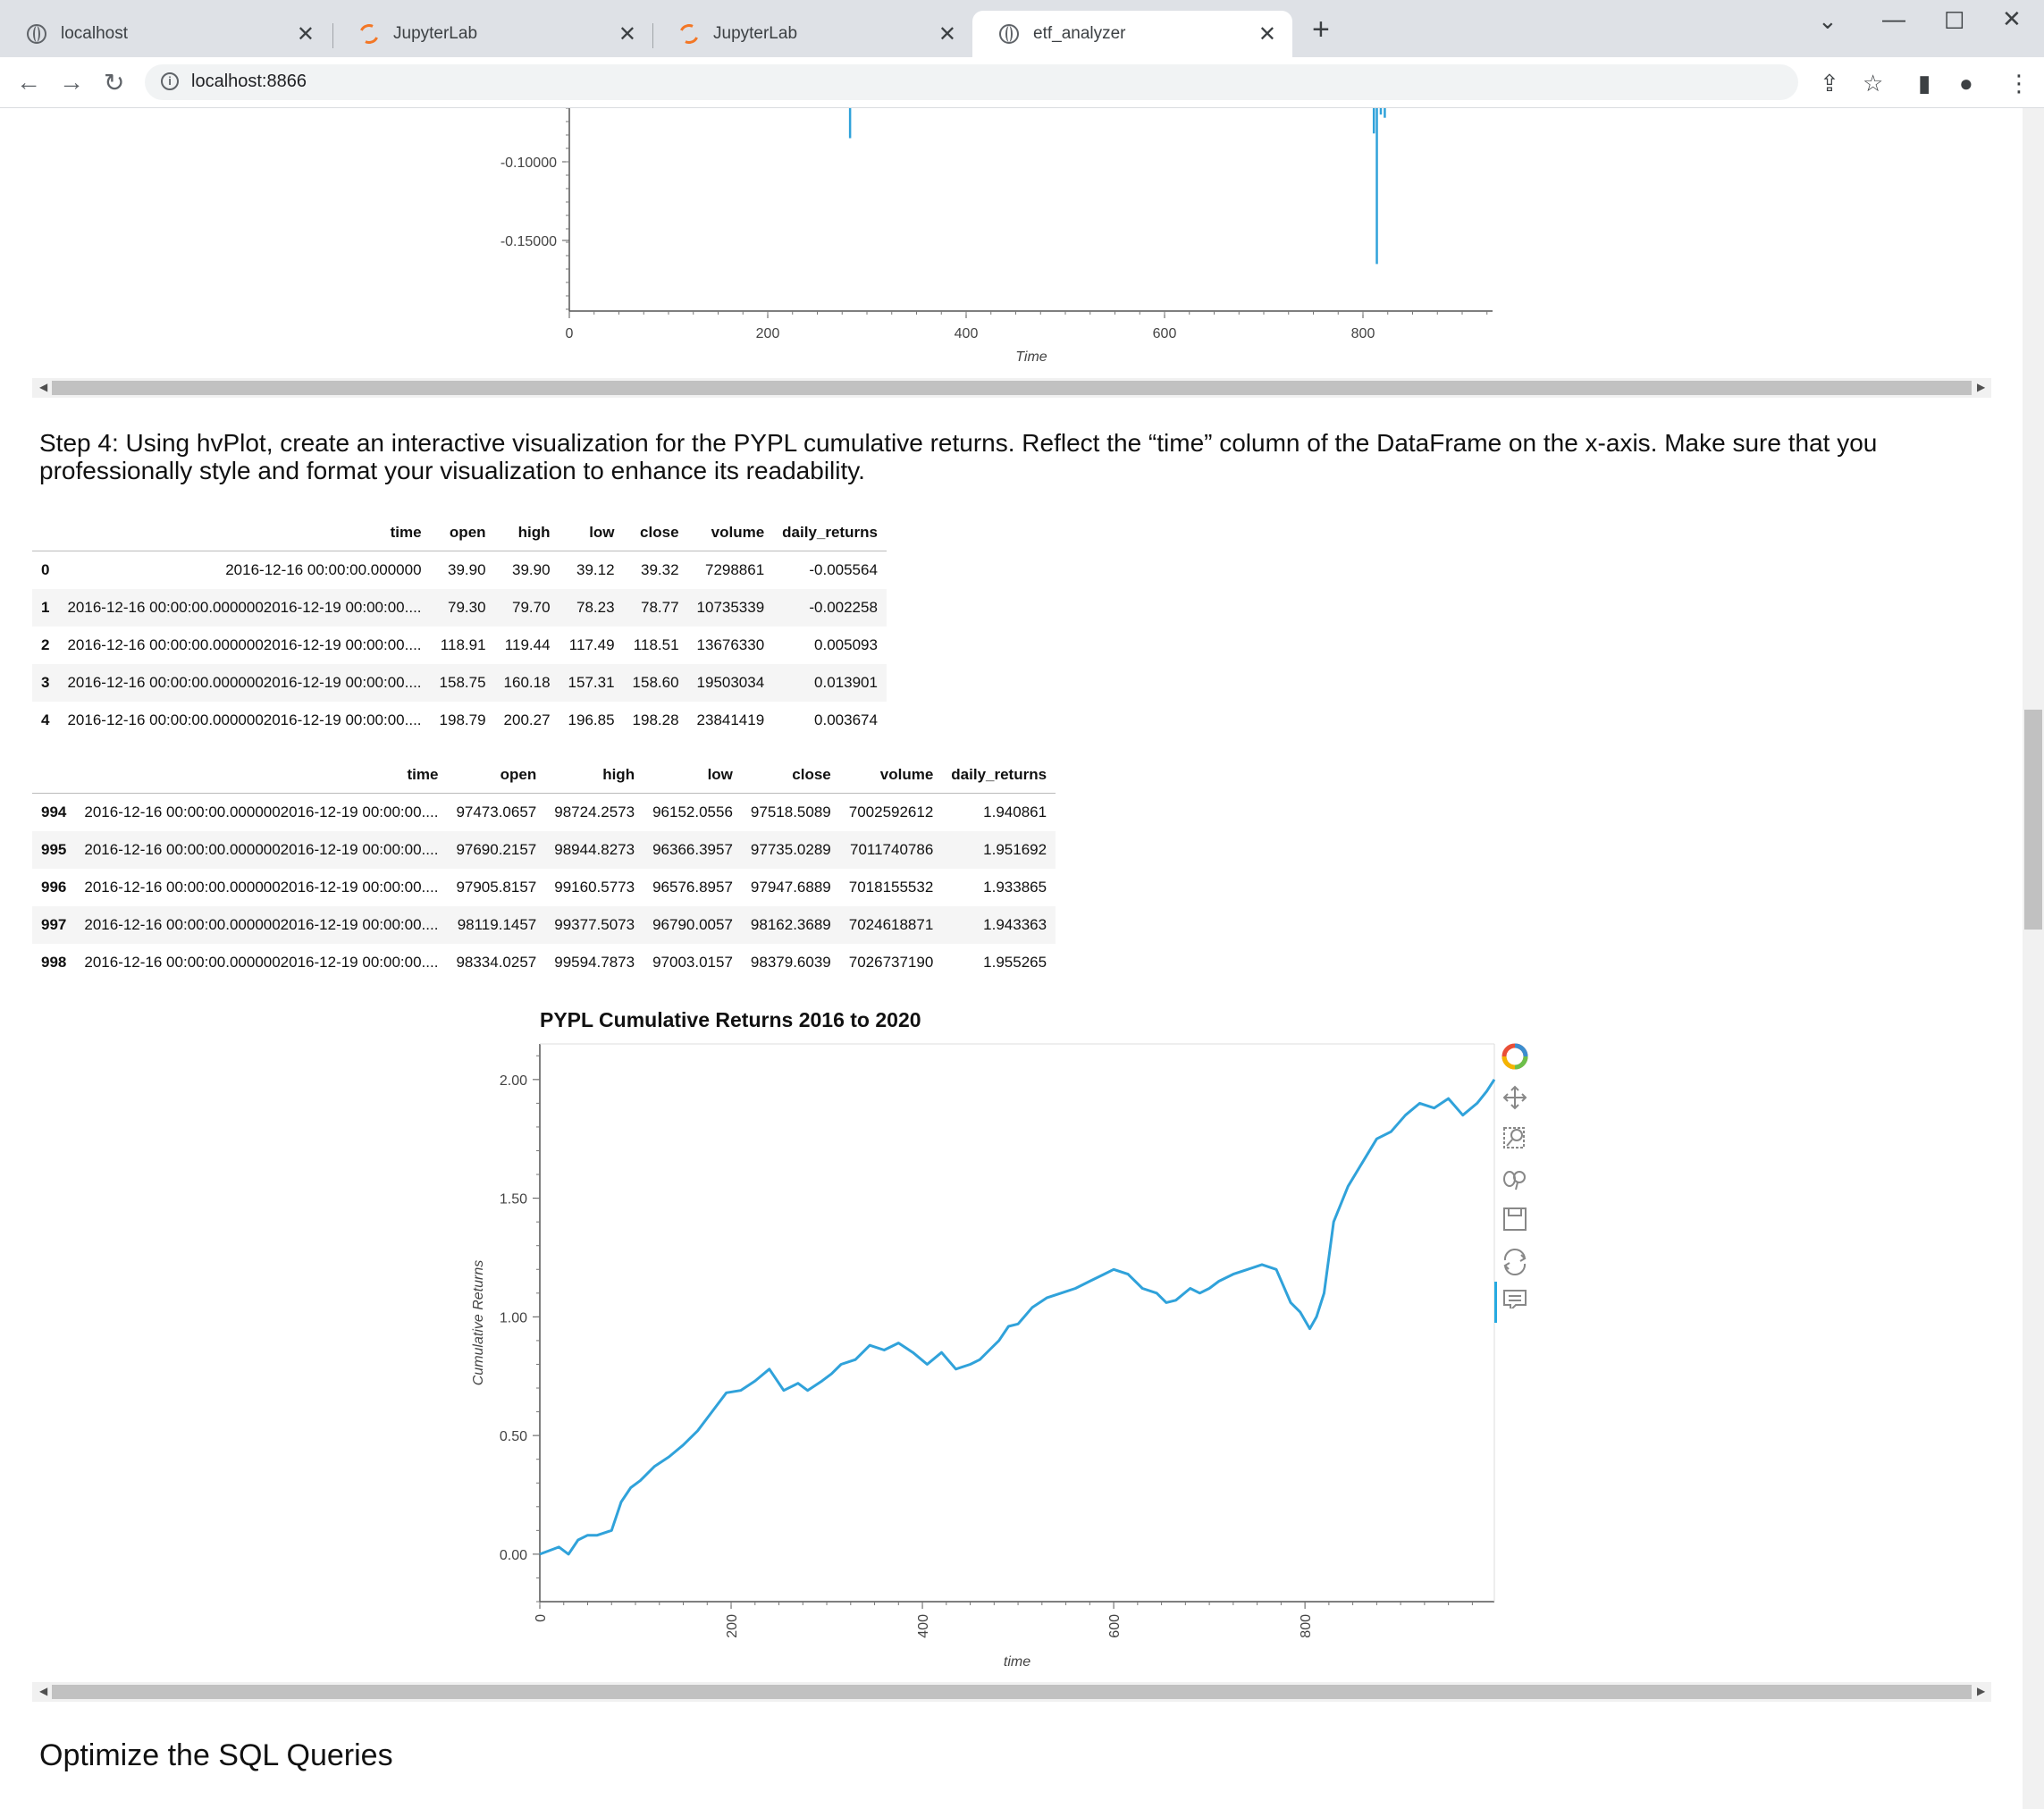 Image resolution: width=2044 pixels, height=1809 pixels. I want to click on tab-jupyterlab-1: JupyterLab ✕, so click(492, 34).